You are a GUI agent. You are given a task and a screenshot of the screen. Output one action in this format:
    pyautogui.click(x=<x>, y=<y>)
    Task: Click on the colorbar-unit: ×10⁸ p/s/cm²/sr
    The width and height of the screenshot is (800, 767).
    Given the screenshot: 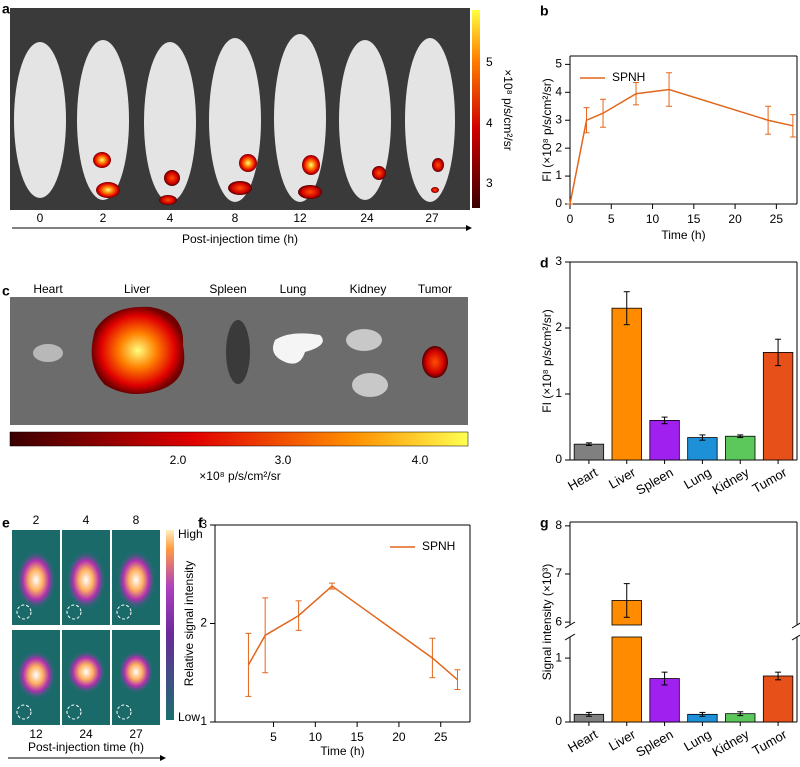 What is the action you would take?
    pyautogui.click(x=239, y=476)
    